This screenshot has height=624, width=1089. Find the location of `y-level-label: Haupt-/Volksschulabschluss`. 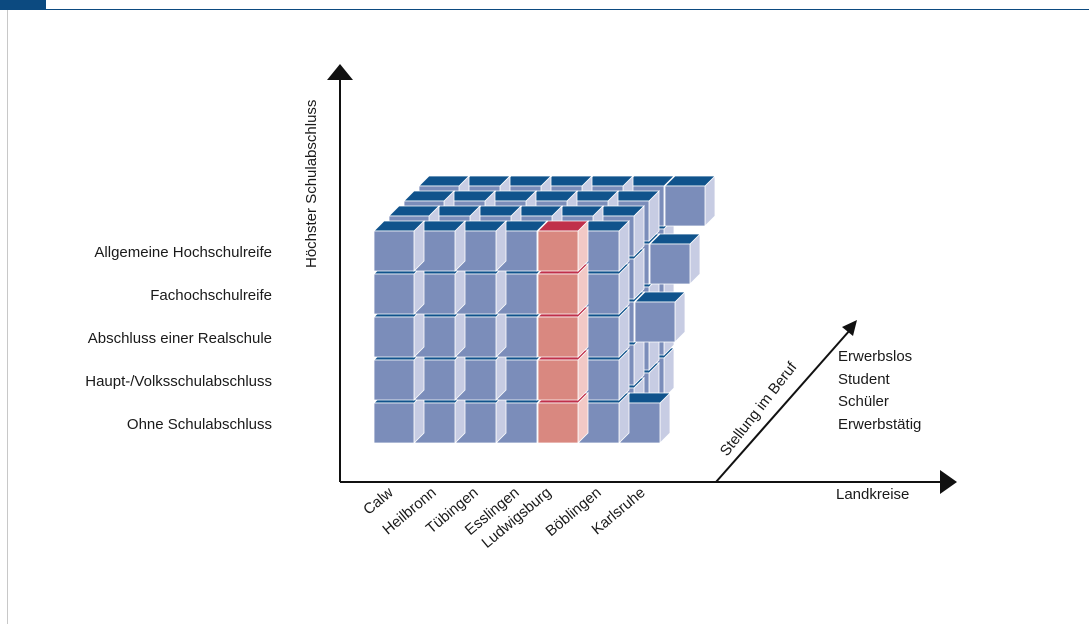

y-level-label: Haupt-/Volksschulabschluss is located at coordinates (178, 381).